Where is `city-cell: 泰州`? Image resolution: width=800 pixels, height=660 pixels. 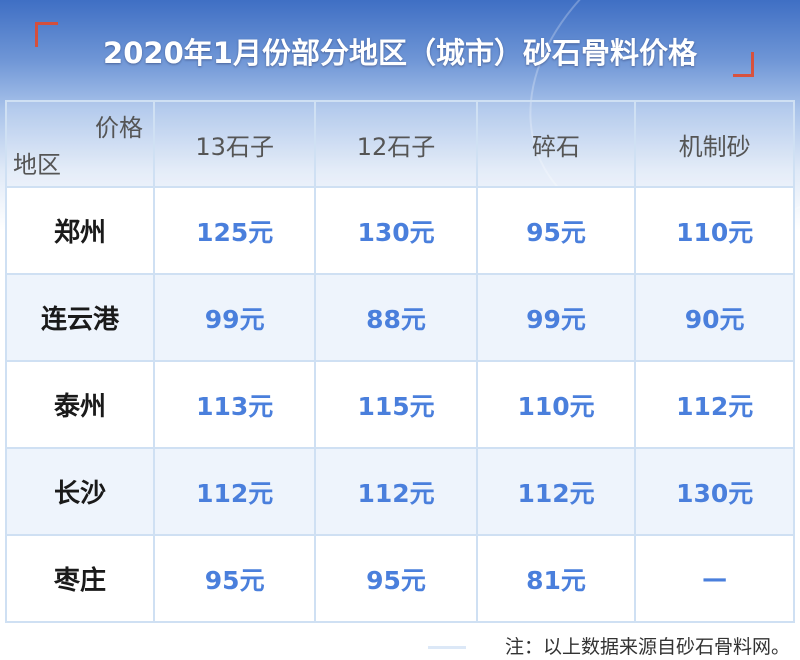
city-cell: 泰州 is located at coordinates (80, 404).